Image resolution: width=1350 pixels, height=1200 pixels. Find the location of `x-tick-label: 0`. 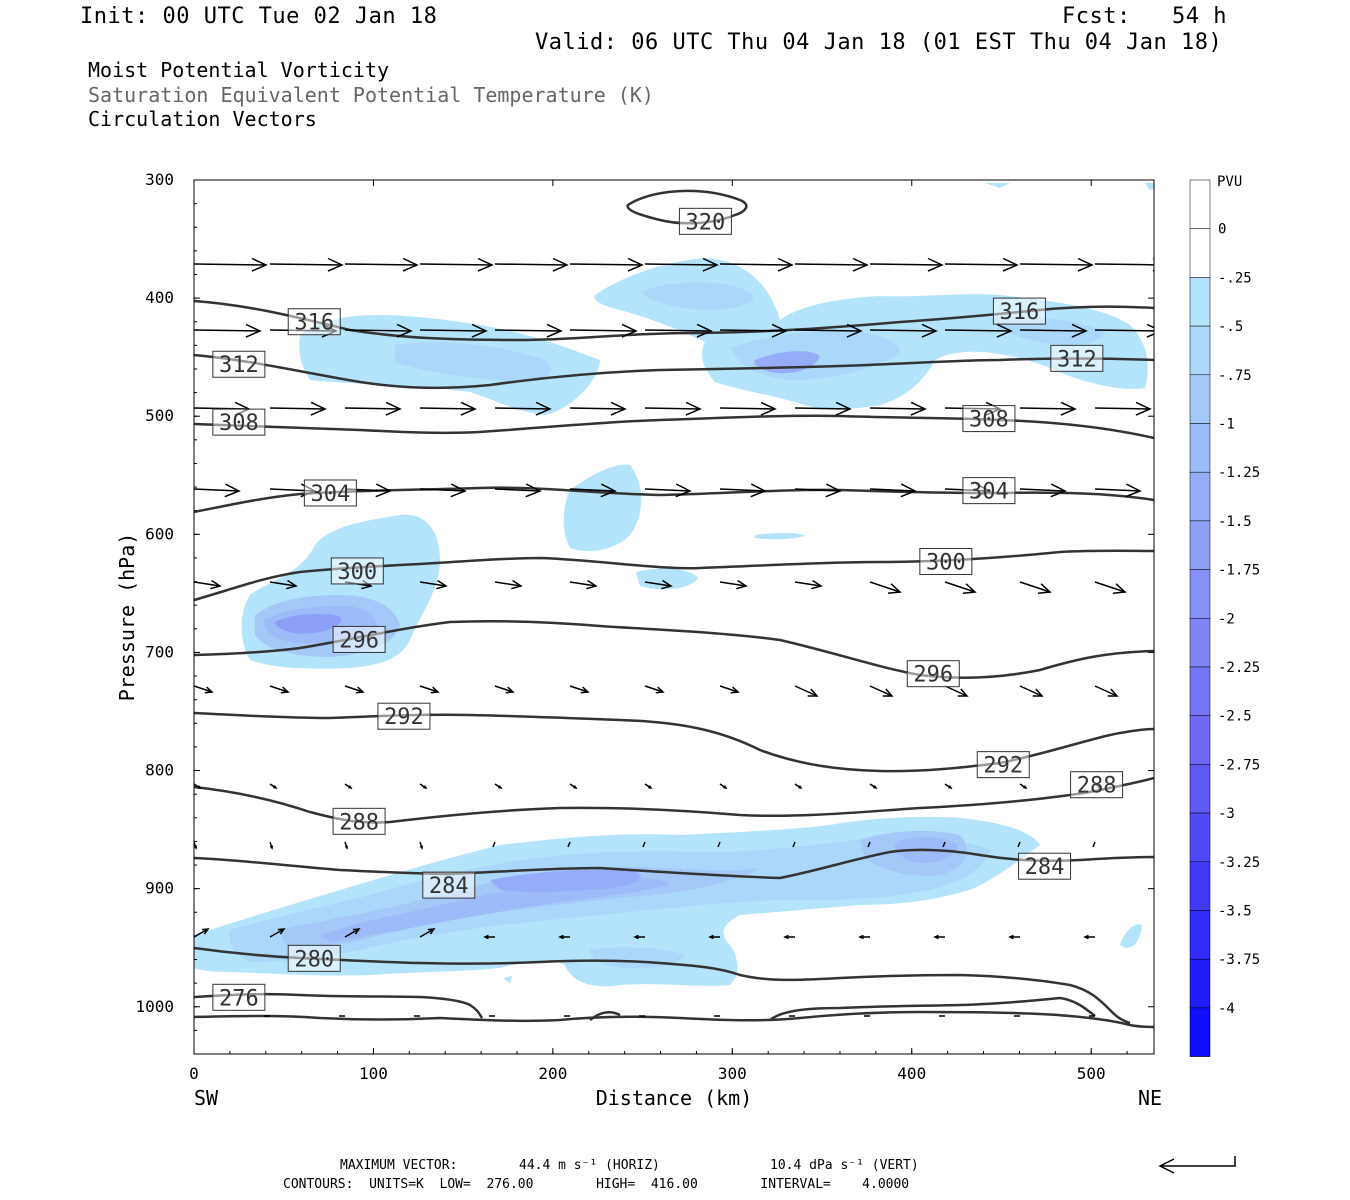

x-tick-label: 0 is located at coordinates (194, 1073).